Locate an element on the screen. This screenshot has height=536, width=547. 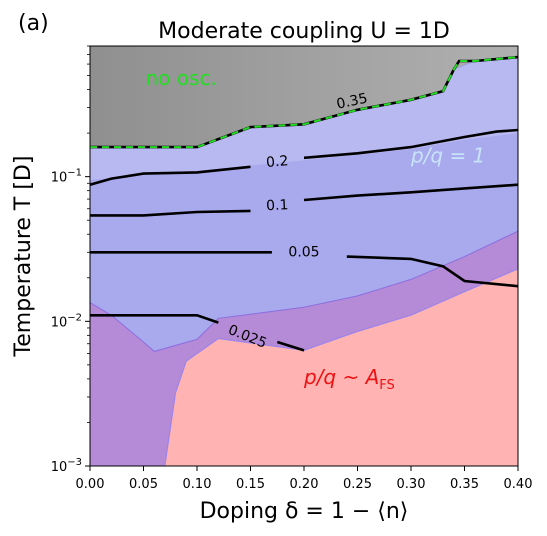
contour-0-35-label: 0.35 is located at coordinates (352, 102).